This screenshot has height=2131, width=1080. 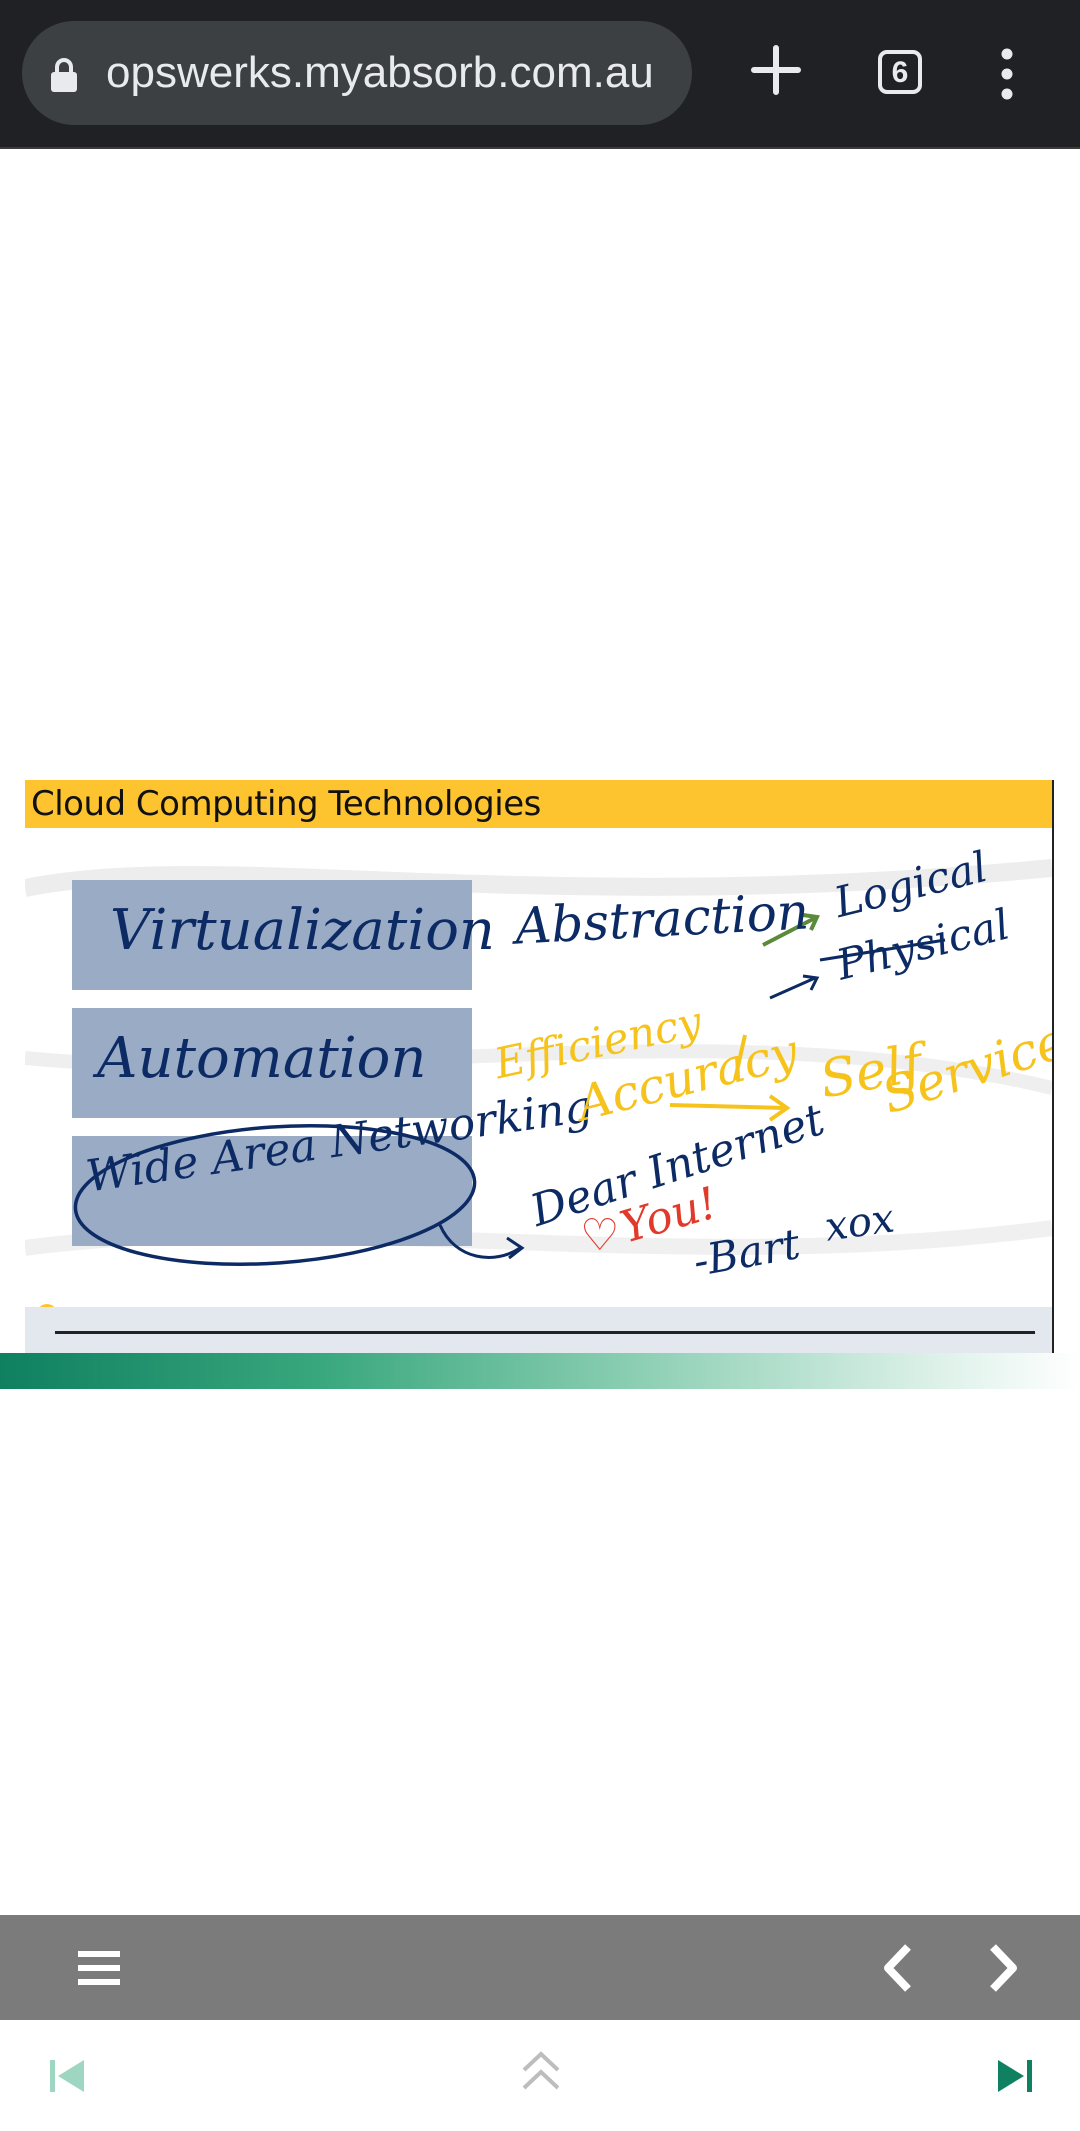 I want to click on address-bar: opswerks.myabsorb.com.au, so click(x=357, y=73).